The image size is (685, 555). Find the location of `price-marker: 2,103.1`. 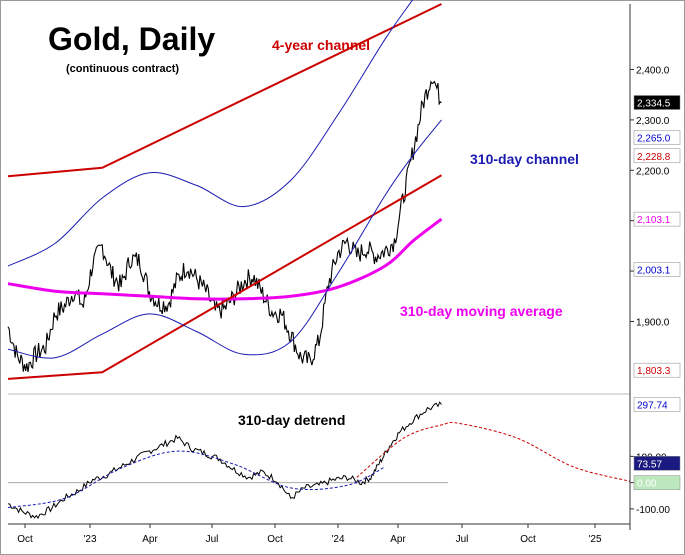

price-marker: 2,103.1 is located at coordinates (654, 220).